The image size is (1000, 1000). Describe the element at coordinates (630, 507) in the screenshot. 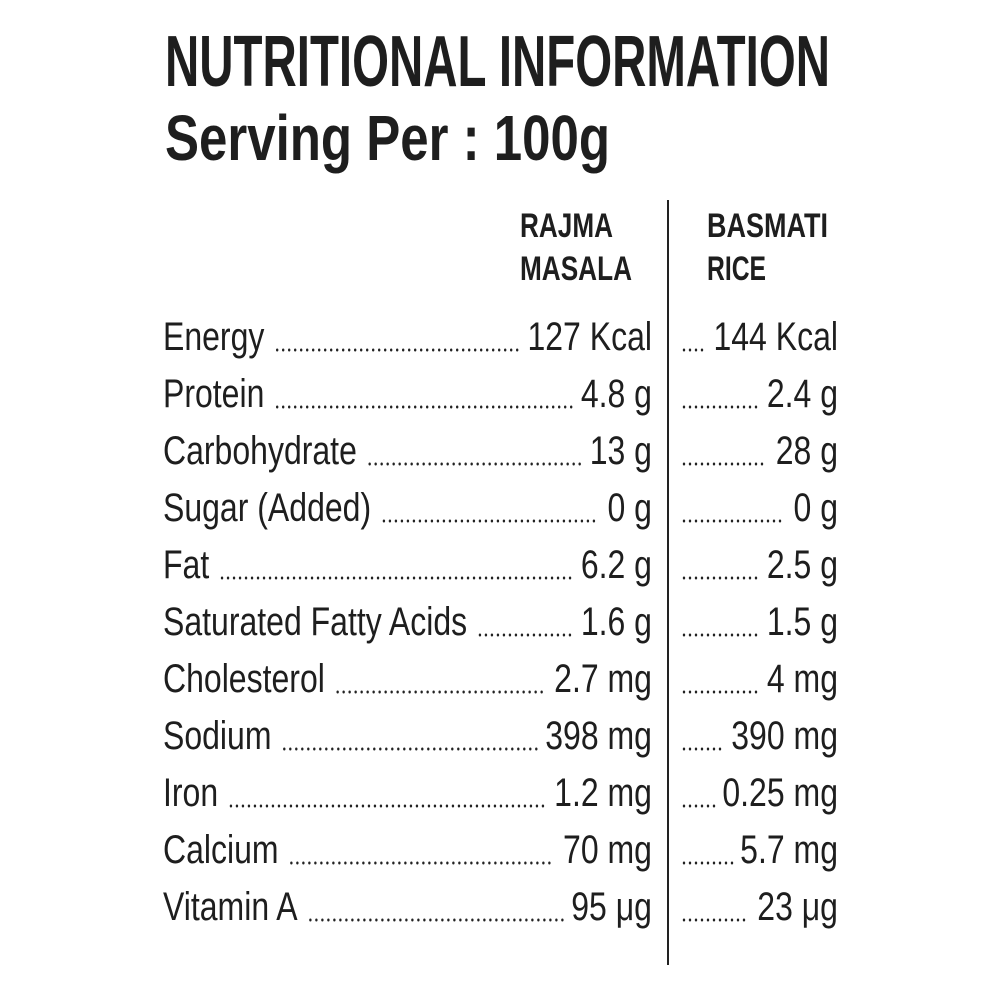

I see `rajma-value: 0 g` at that location.